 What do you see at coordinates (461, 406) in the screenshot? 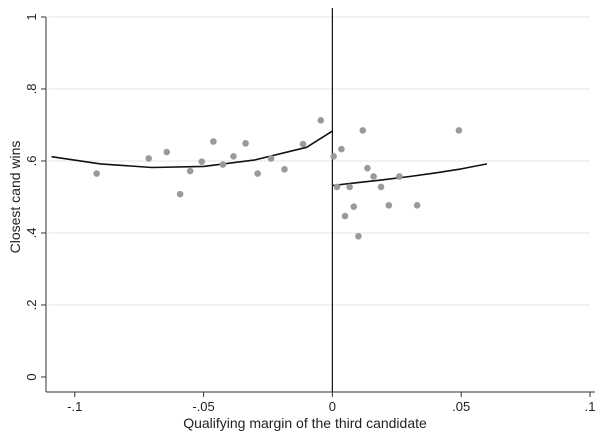
I see `x-tick-label: .05` at bounding box center [461, 406].